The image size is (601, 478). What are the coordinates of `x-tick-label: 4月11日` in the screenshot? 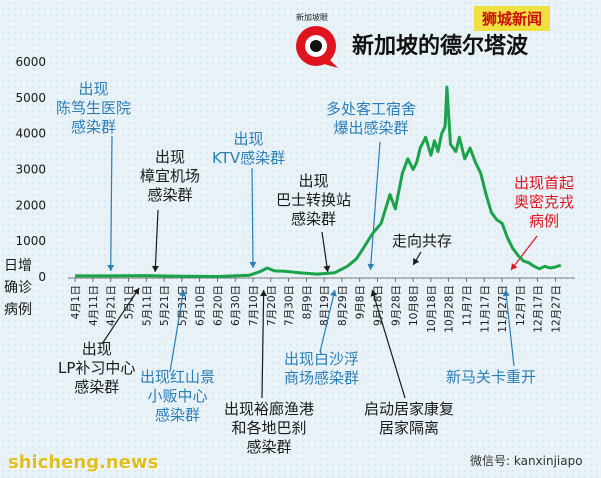 It's located at (94, 305).